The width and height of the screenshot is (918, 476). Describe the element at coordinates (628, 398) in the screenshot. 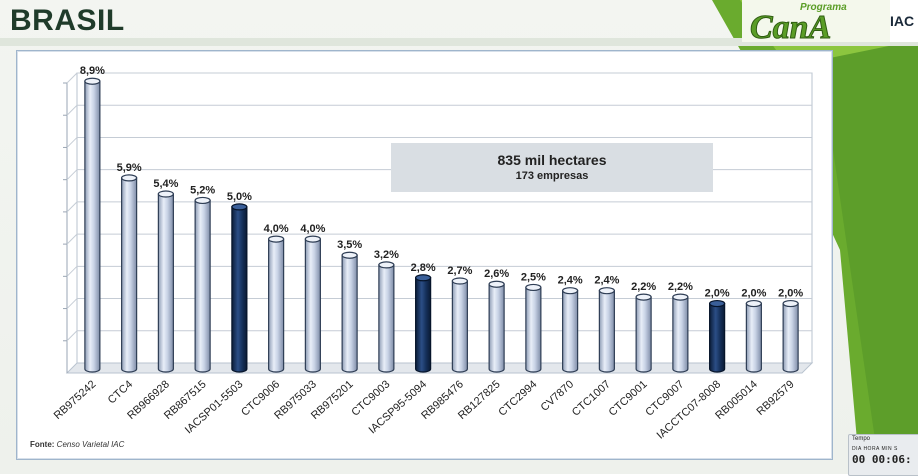

I see `category-label: CTC9001` at that location.